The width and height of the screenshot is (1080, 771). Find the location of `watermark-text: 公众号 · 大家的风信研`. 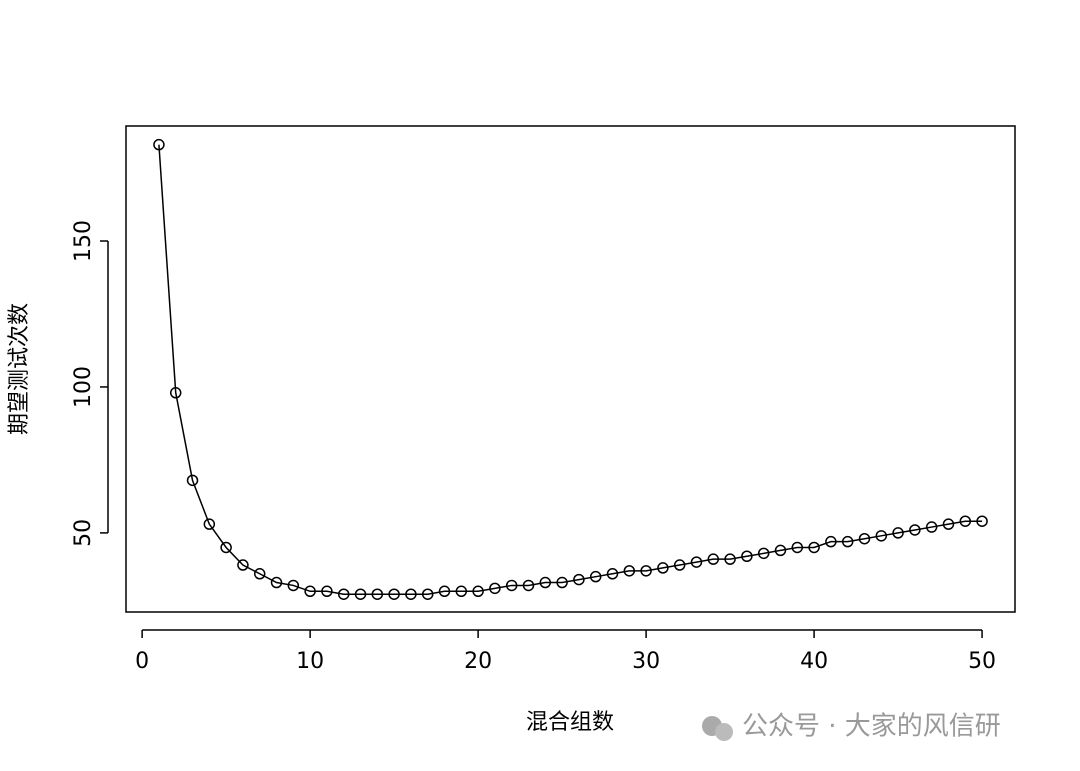

watermark-text: 公众号 · 大家的风信研 is located at coordinates (871, 727).